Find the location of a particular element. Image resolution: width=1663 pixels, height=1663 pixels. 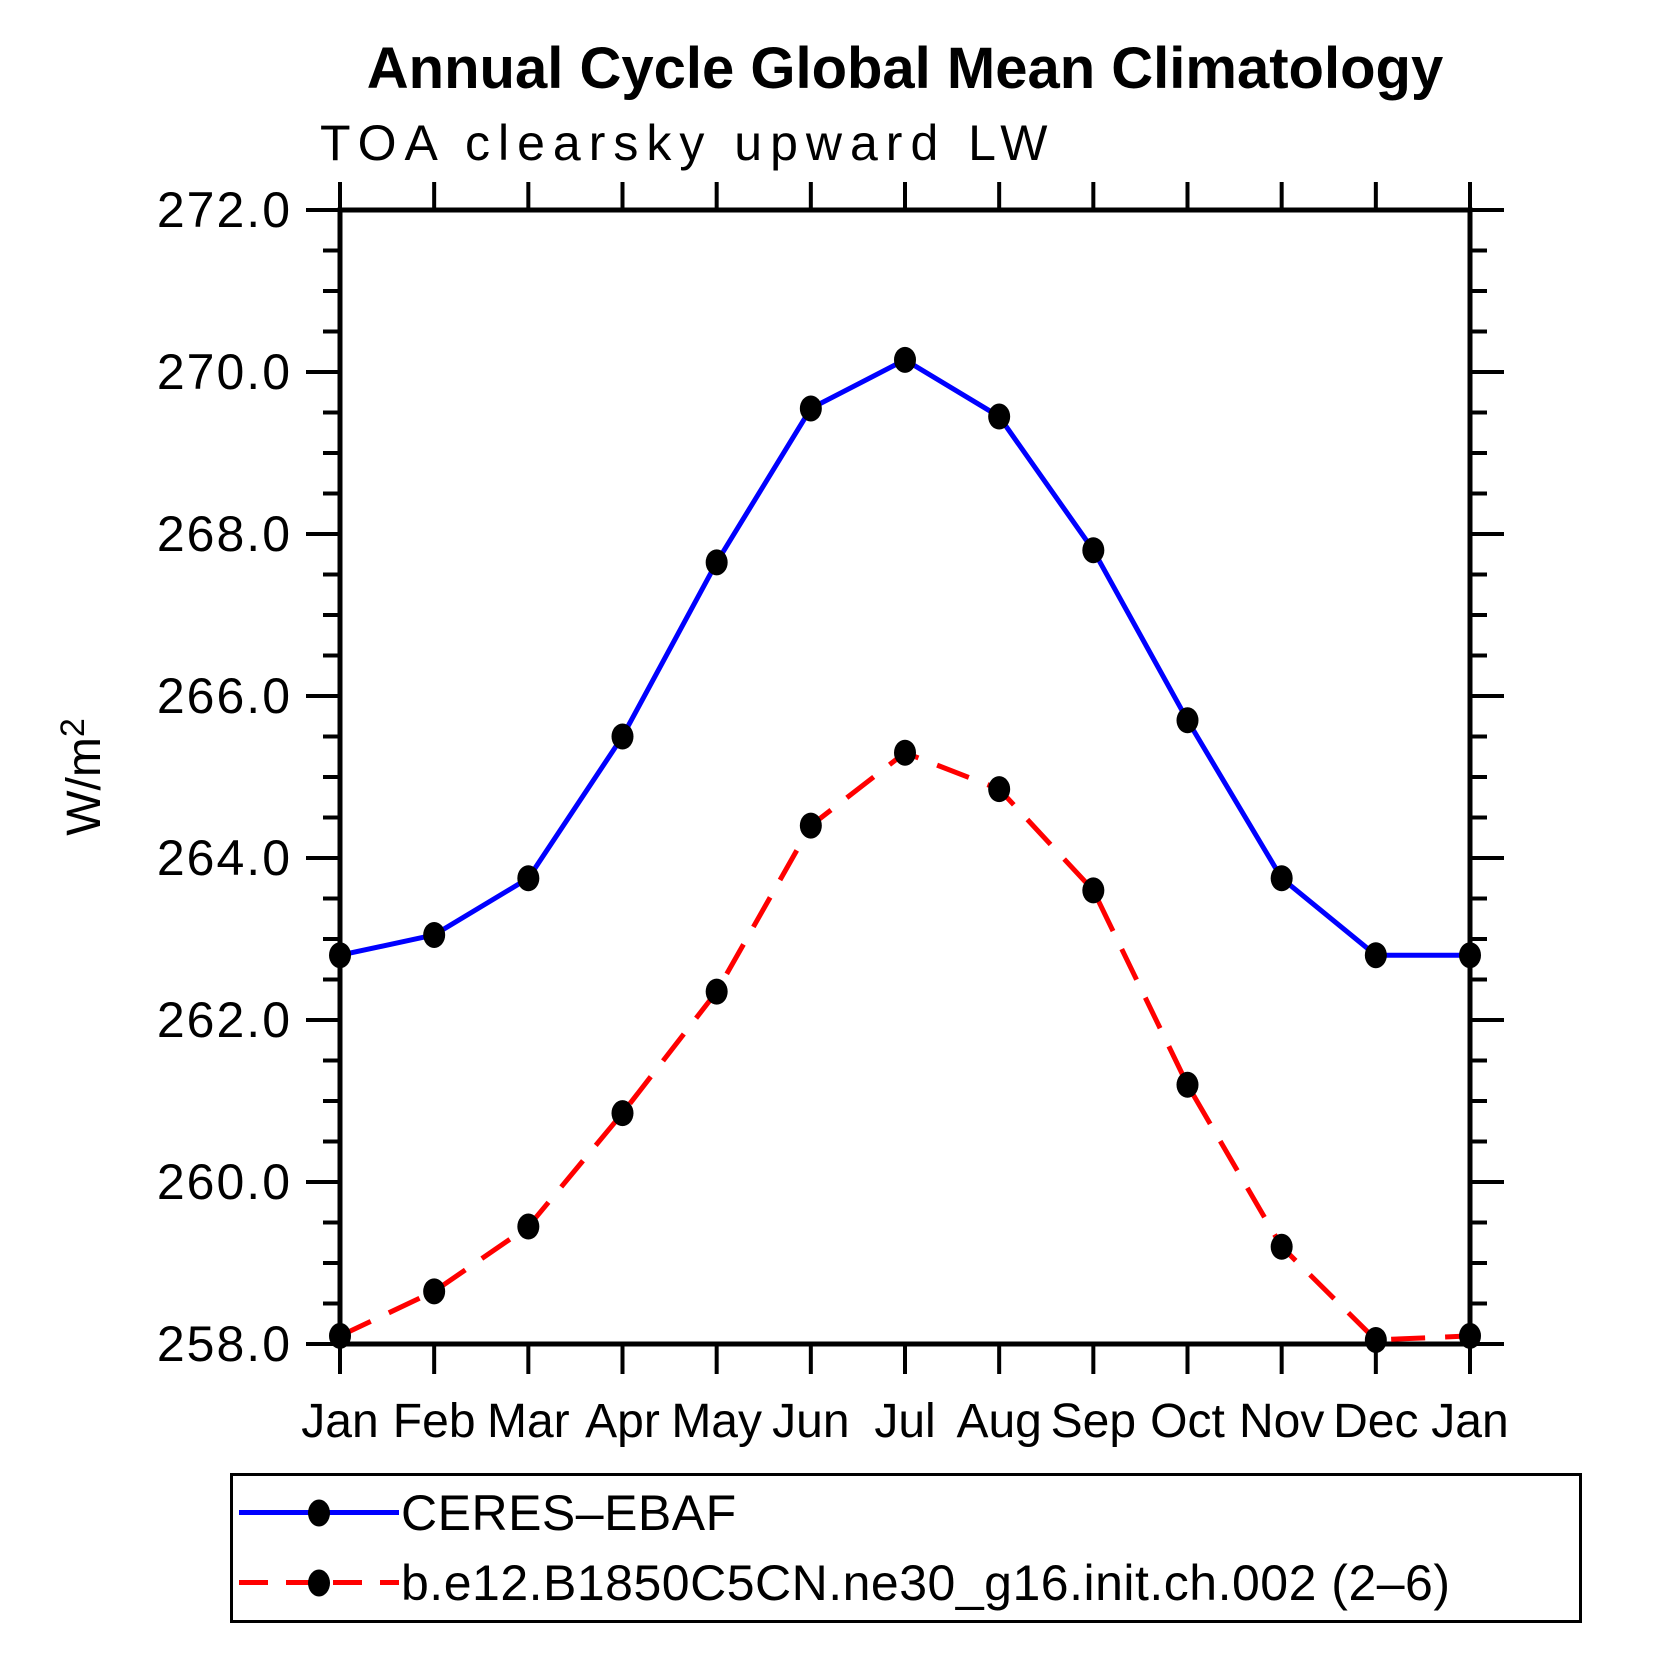

y-tick-label: 258.0 is located at coordinates (224, 1344).